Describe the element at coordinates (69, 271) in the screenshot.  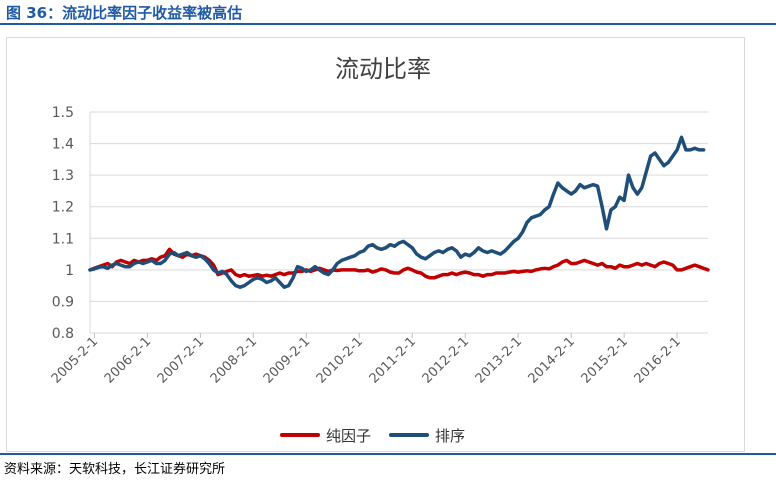
I see `y-tick-label: 1` at that location.